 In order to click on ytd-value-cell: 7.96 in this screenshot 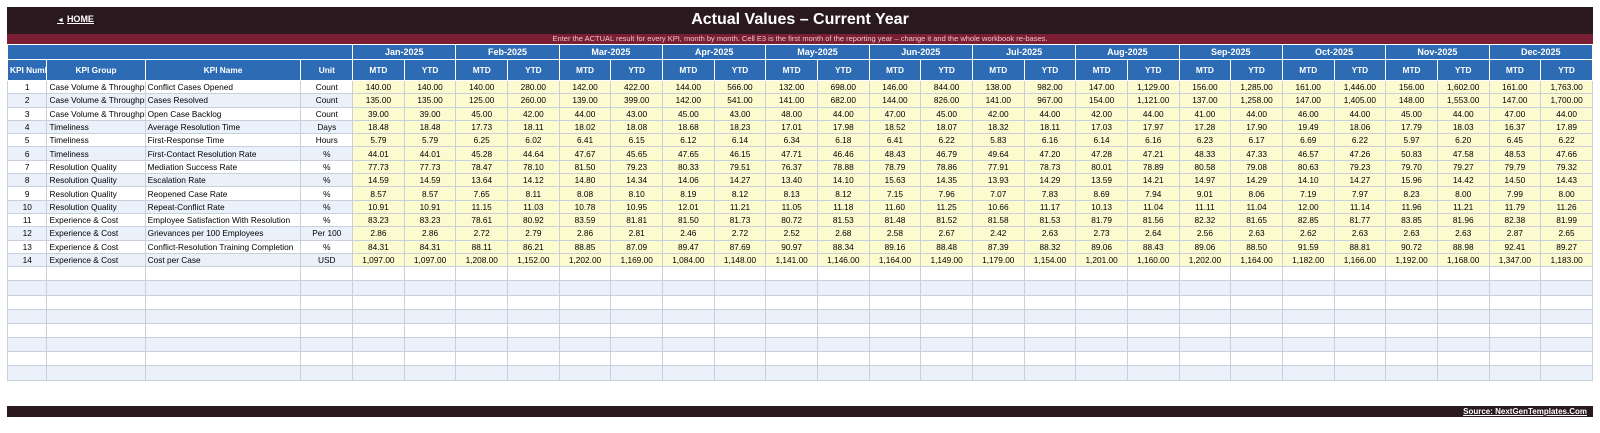, I will do `click(946, 193)`.